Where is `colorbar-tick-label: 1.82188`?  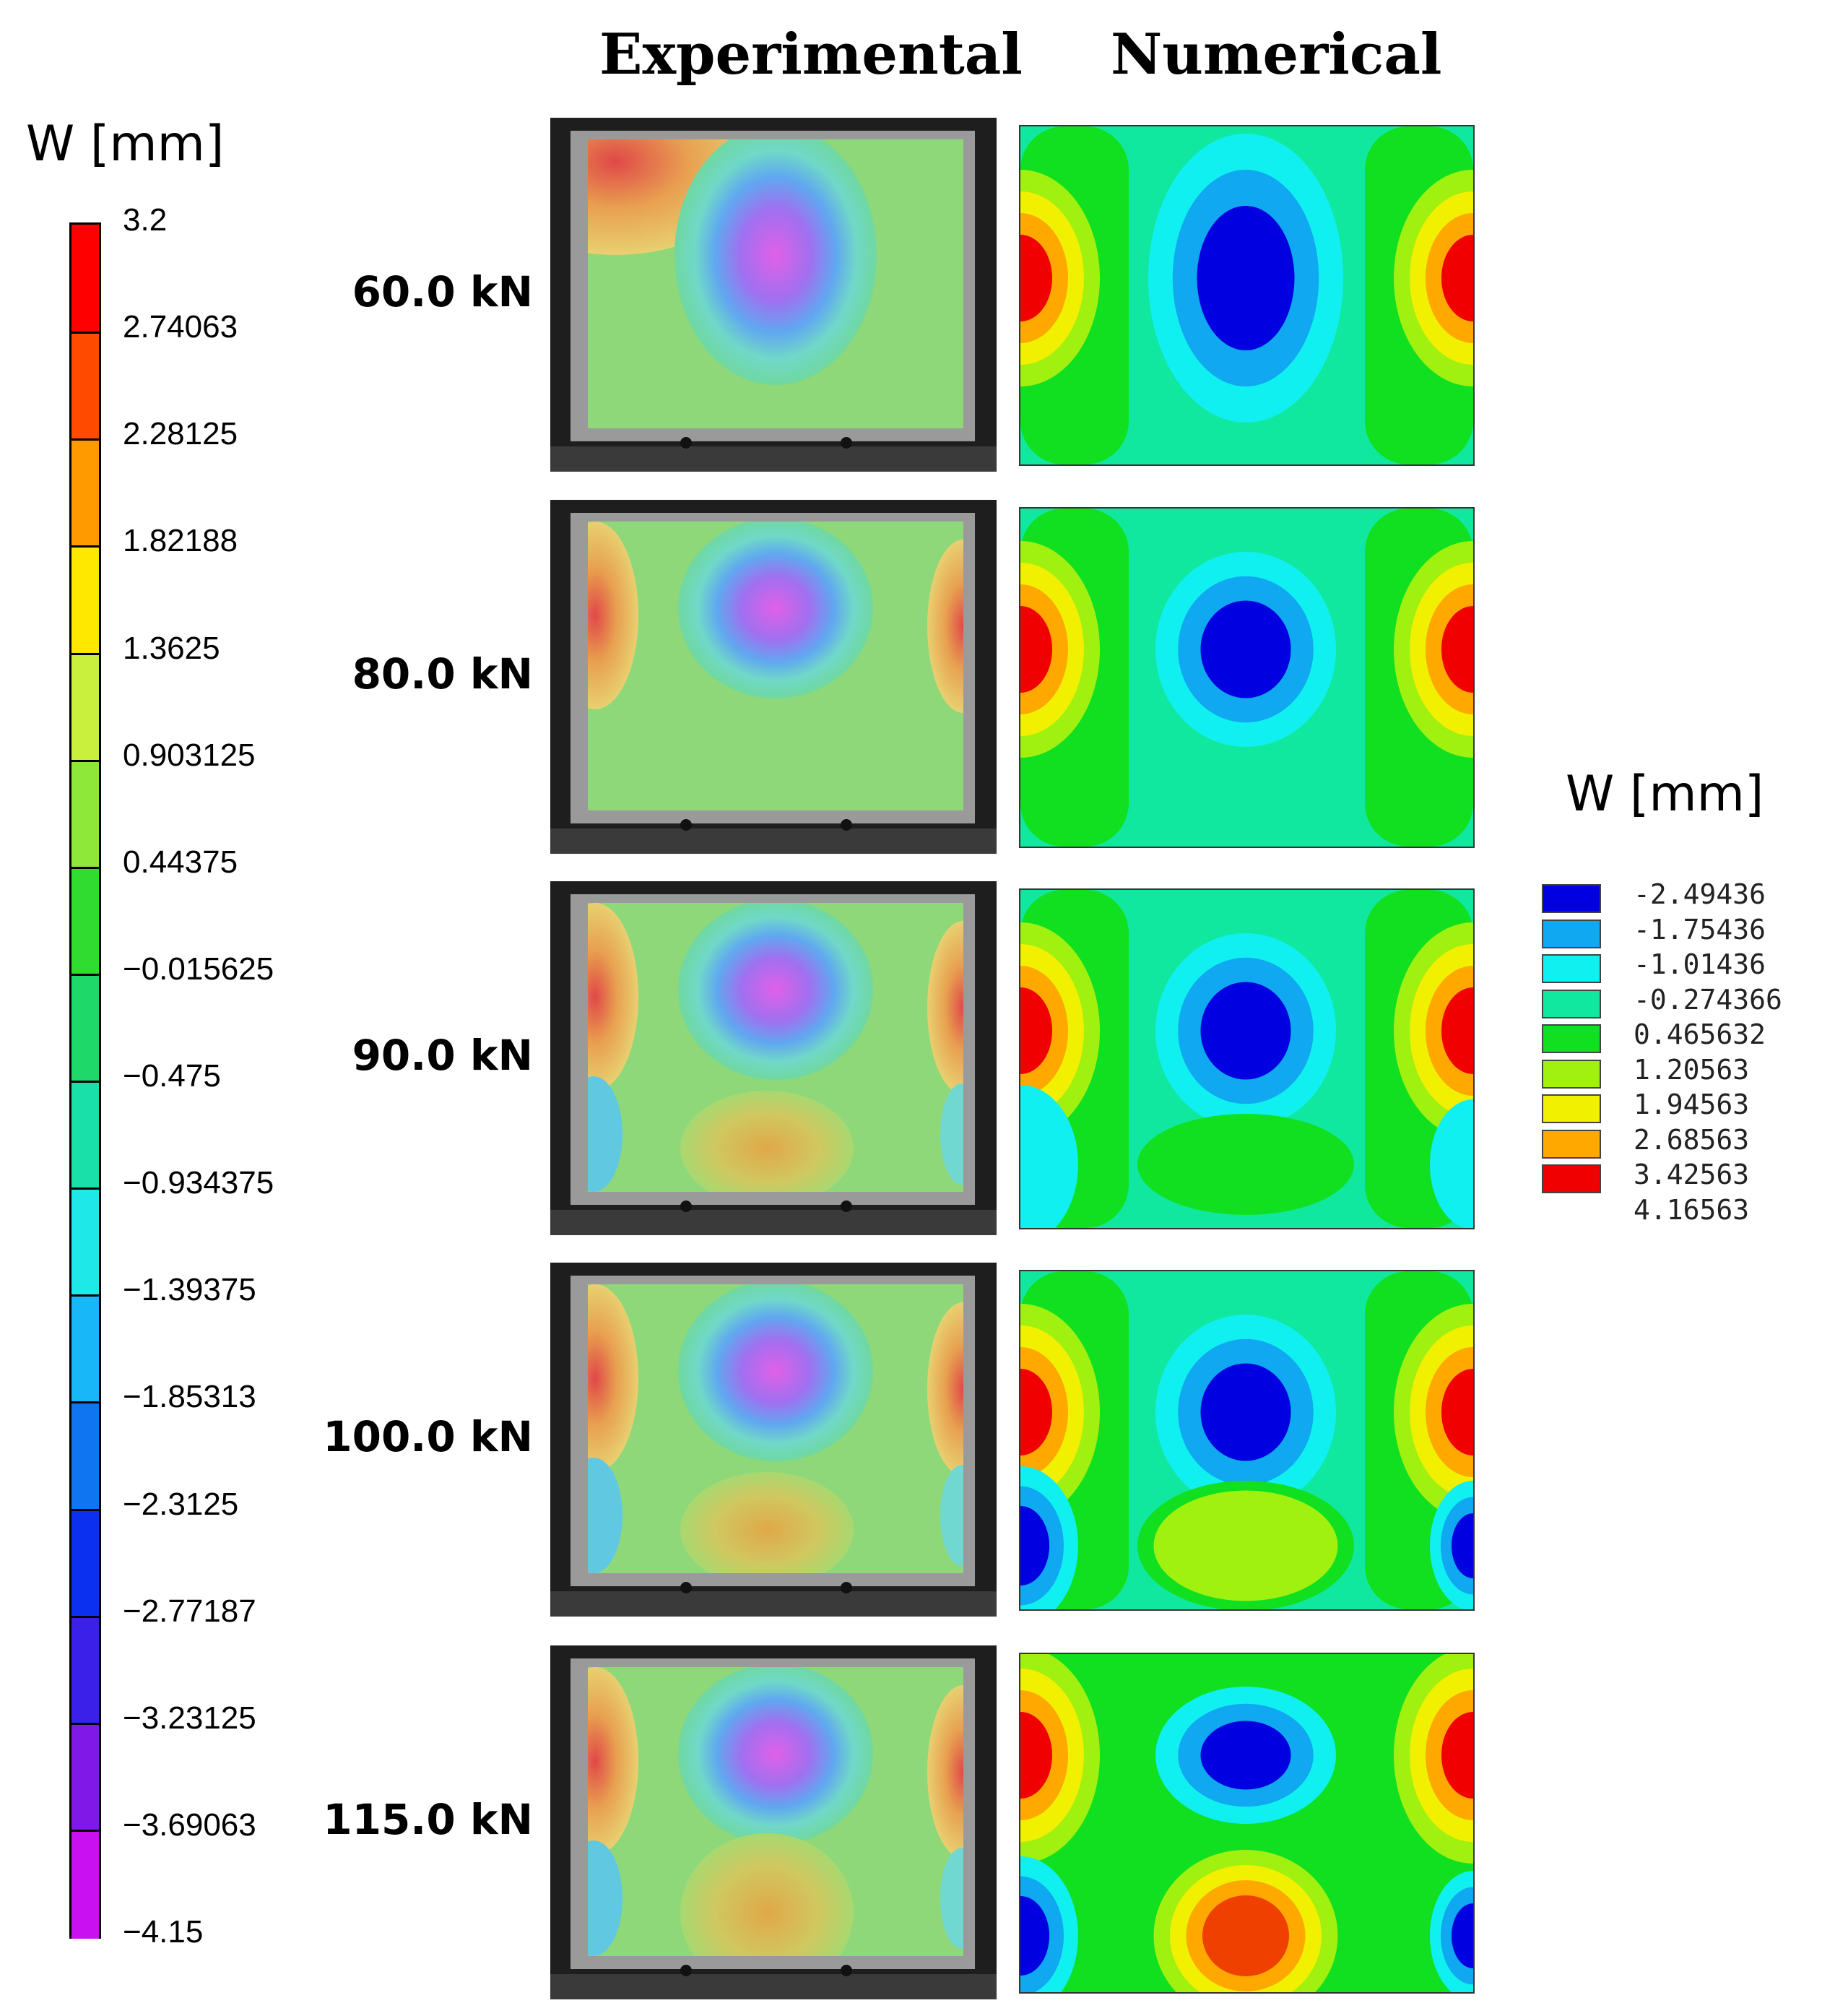
colorbar-tick-label: 1.82188 is located at coordinates (180, 541).